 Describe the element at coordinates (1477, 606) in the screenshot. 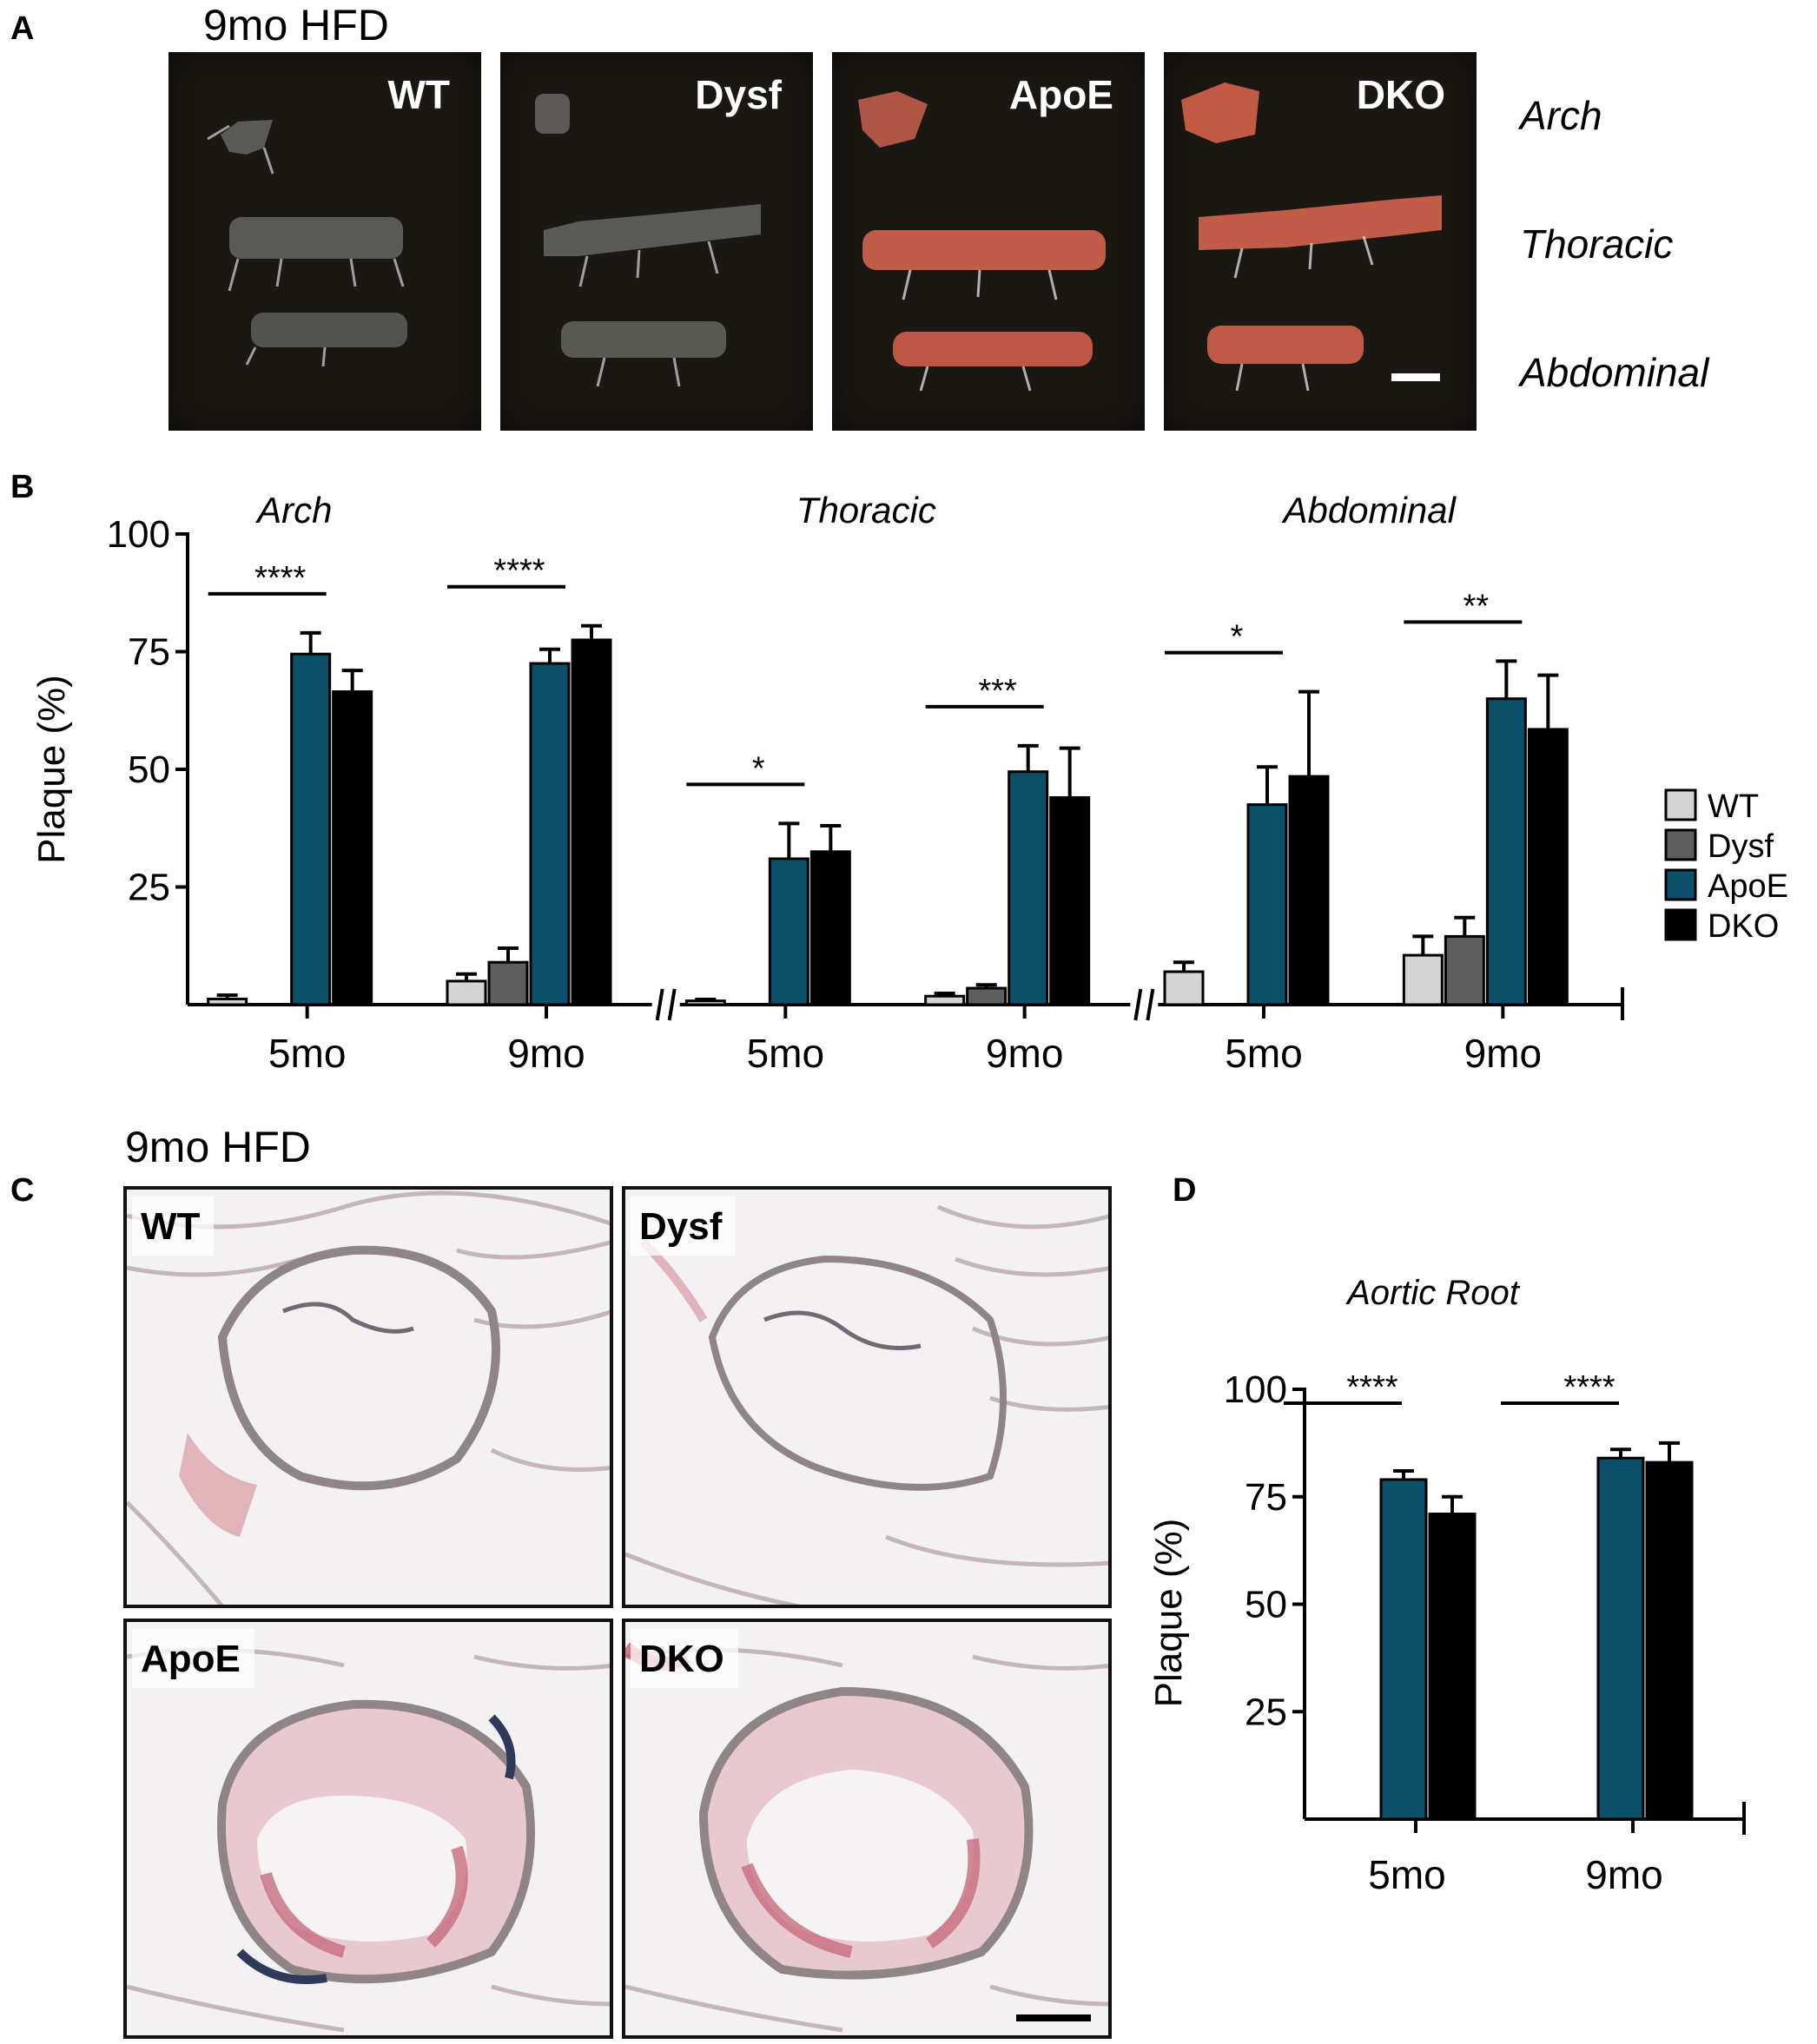

I see `significance-label: **` at that location.